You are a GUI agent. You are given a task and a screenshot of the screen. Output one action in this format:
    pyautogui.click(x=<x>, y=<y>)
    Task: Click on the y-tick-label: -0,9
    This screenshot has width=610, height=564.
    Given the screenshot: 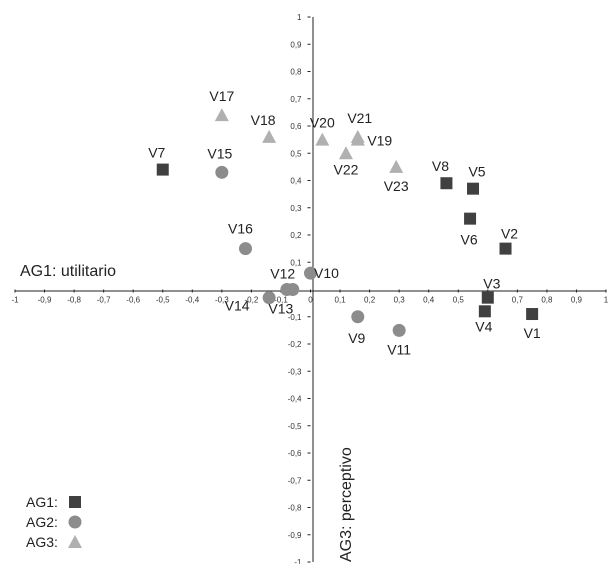 What is the action you would take?
    pyautogui.click(x=295, y=535)
    